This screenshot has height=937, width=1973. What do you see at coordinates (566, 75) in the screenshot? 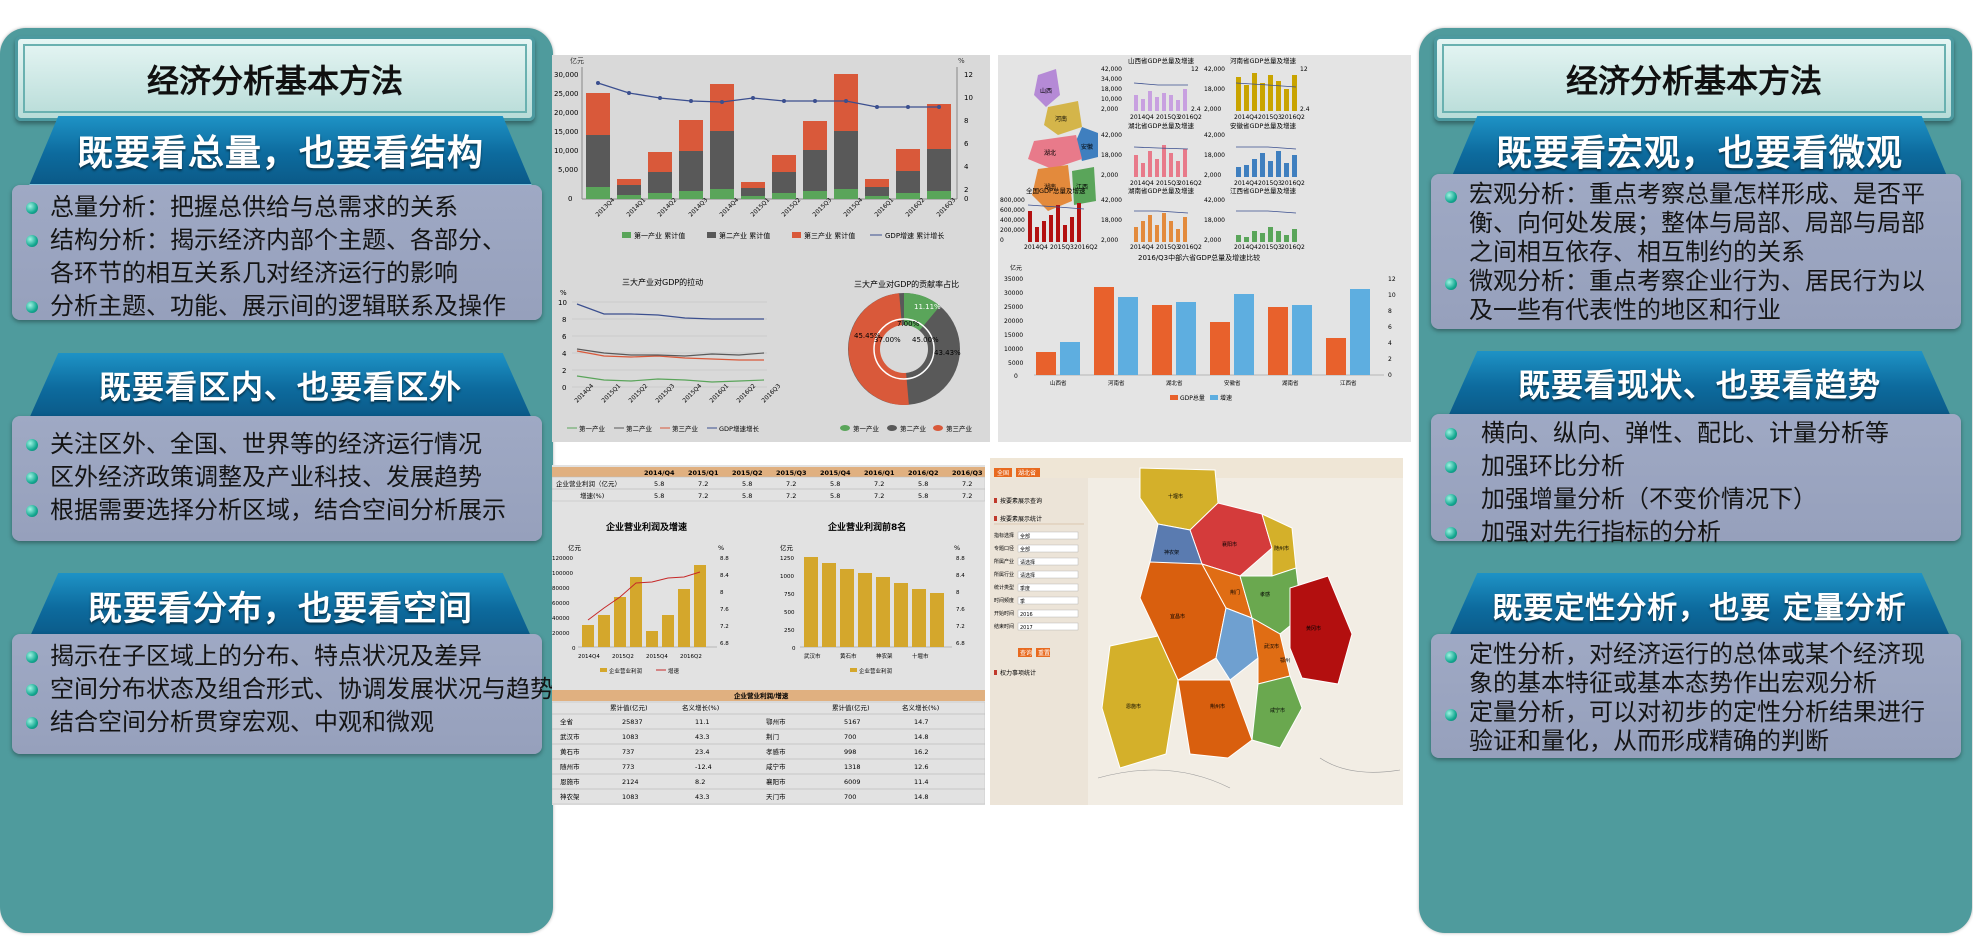
I see `svg-text: 30,000` at bounding box center [566, 75].